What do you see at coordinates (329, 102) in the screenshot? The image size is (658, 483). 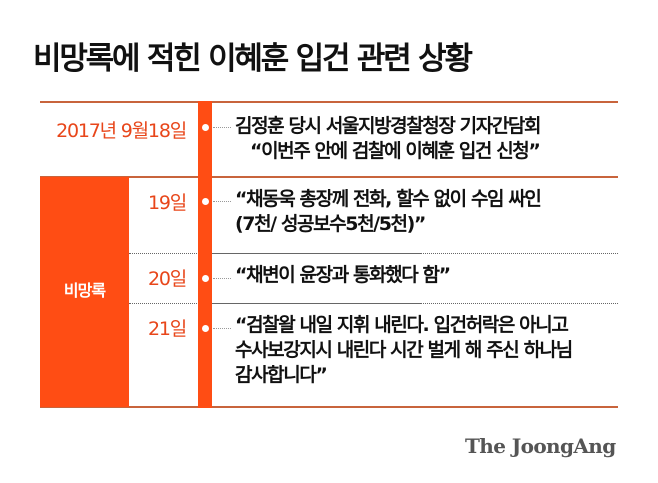 I see `top-rule` at bounding box center [329, 102].